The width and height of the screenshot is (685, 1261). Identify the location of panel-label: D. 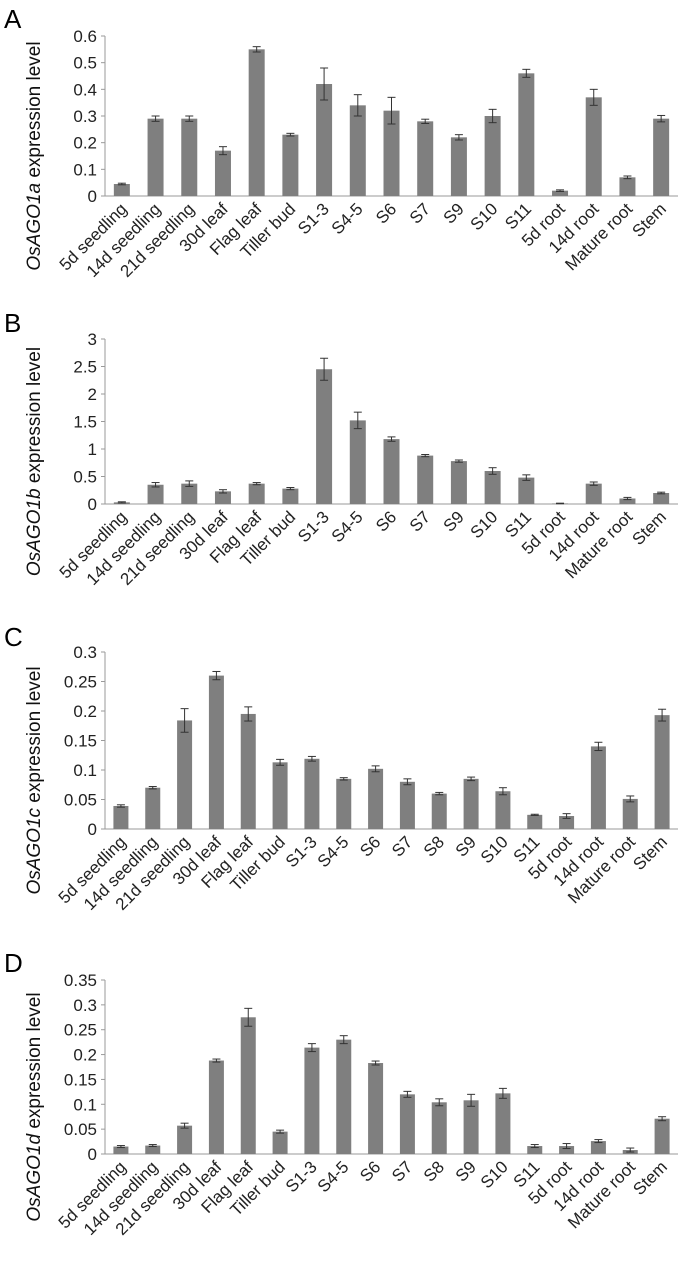
(13, 963).